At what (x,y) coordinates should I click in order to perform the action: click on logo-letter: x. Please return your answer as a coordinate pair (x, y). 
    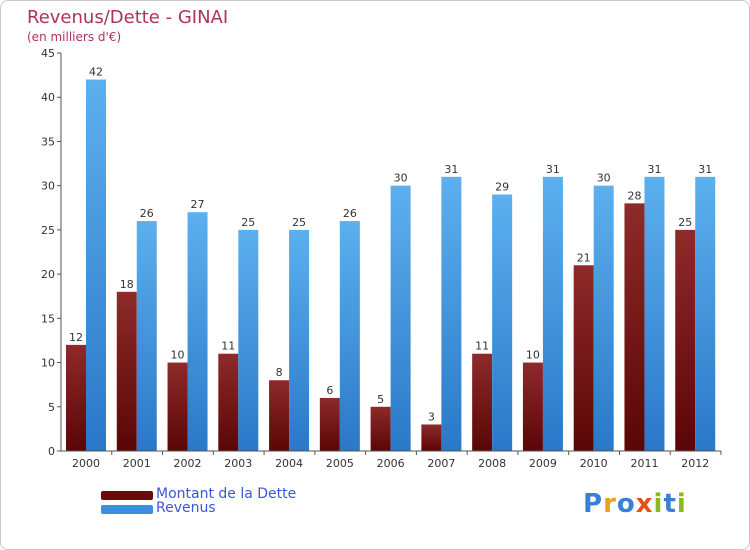
    Looking at the image, I should click on (644, 504).